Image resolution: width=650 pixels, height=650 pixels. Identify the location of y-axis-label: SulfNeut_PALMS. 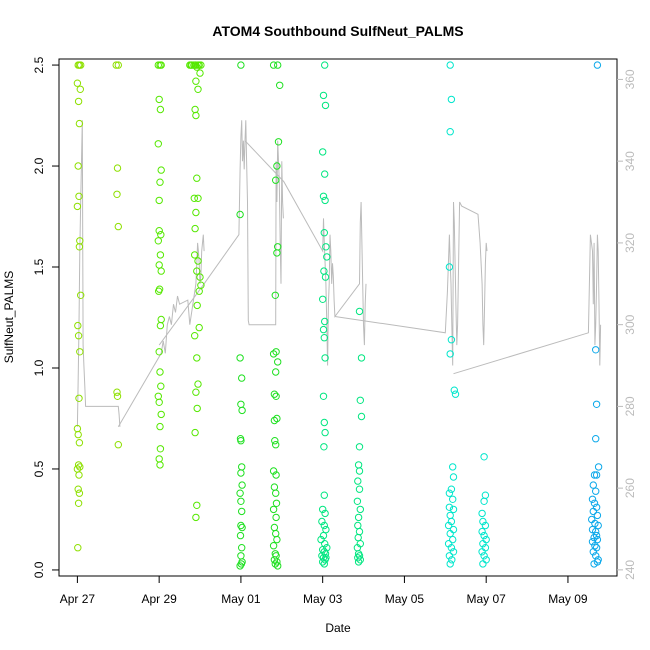
(9, 317).